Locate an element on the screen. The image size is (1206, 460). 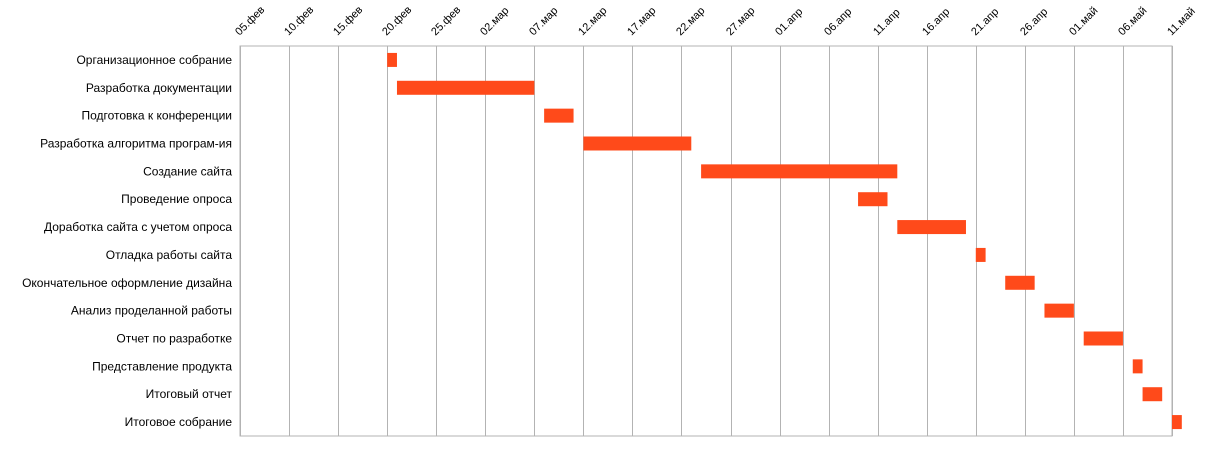
x-tick-label: 15.фев is located at coordinates (348, 21).